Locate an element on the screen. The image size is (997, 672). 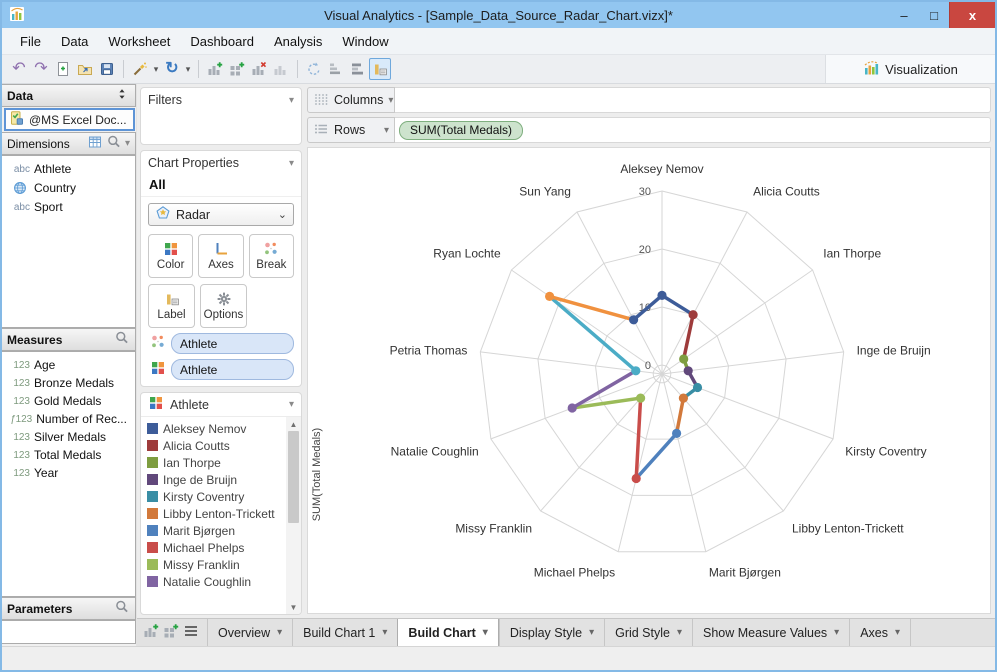
legend-item: Libby Lenton-Trickett is located at coordinates (216, 513).